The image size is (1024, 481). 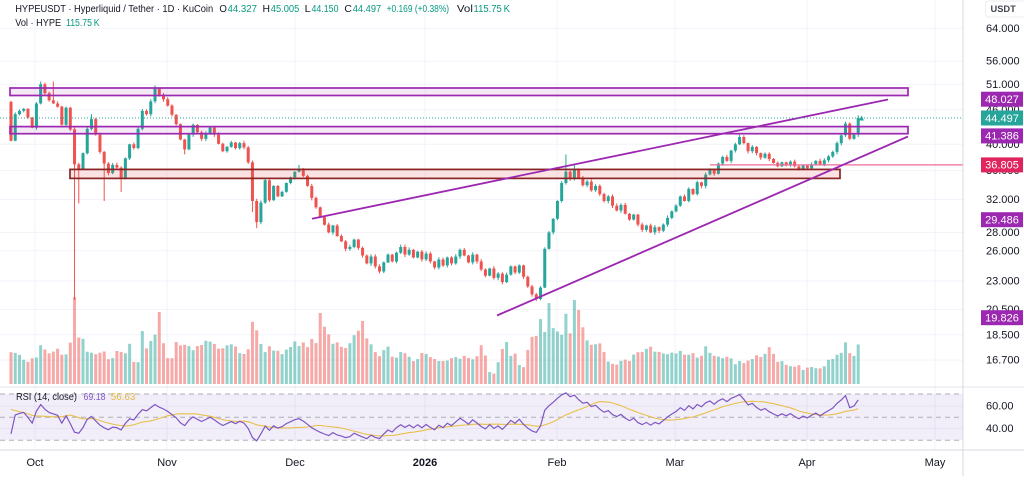 What do you see at coordinates (34, 463) in the screenshot?
I see `svg-text: Oct` at bounding box center [34, 463].